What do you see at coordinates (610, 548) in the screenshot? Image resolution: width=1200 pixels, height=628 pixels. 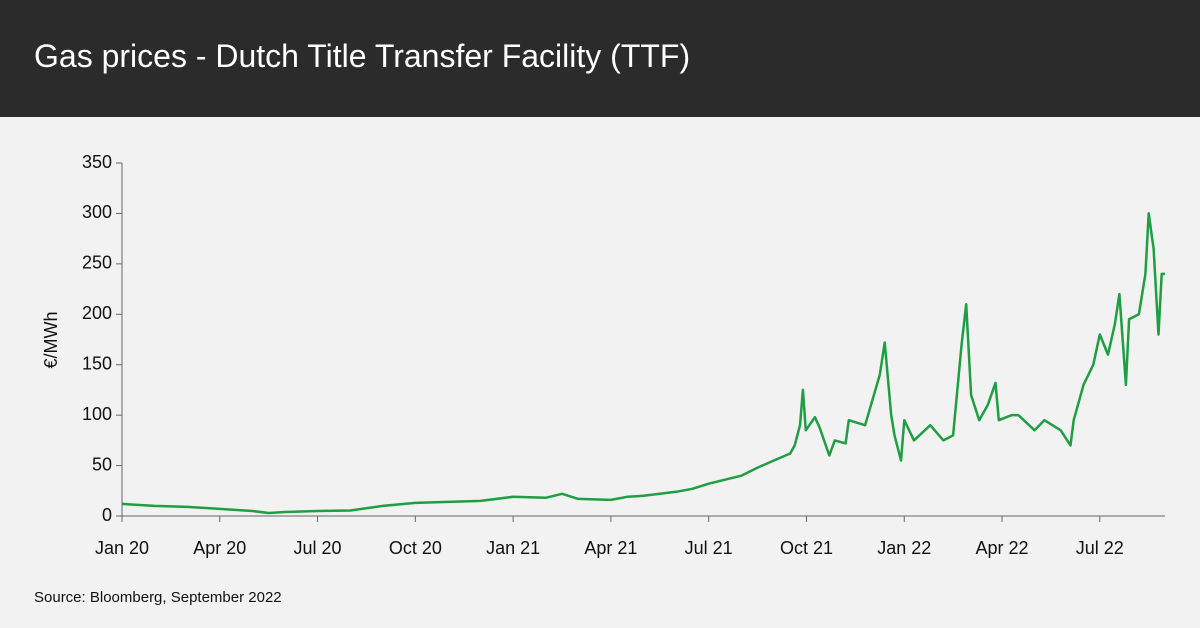 I see `x-tick-label: Apr 21` at bounding box center [610, 548].